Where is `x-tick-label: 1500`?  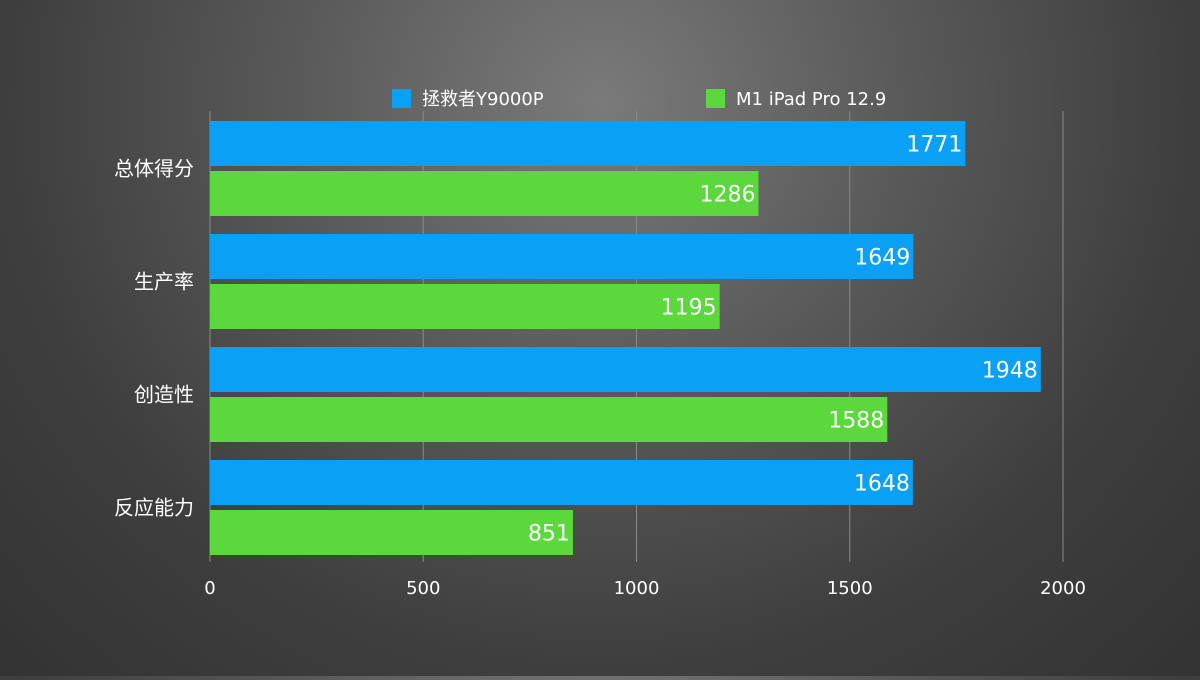
x-tick-label: 1500 is located at coordinates (850, 588).